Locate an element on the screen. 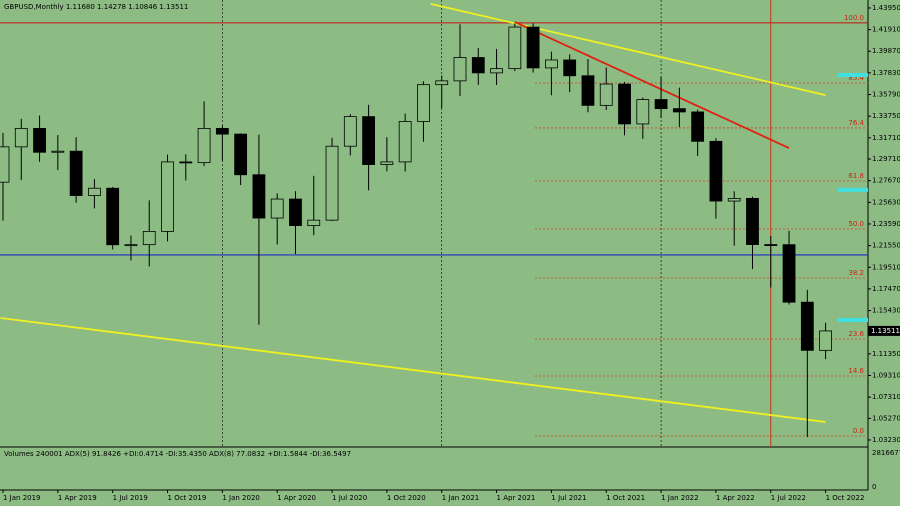 This screenshot has width=900, height=506. fib-label: 61.8 is located at coordinates (856, 176).